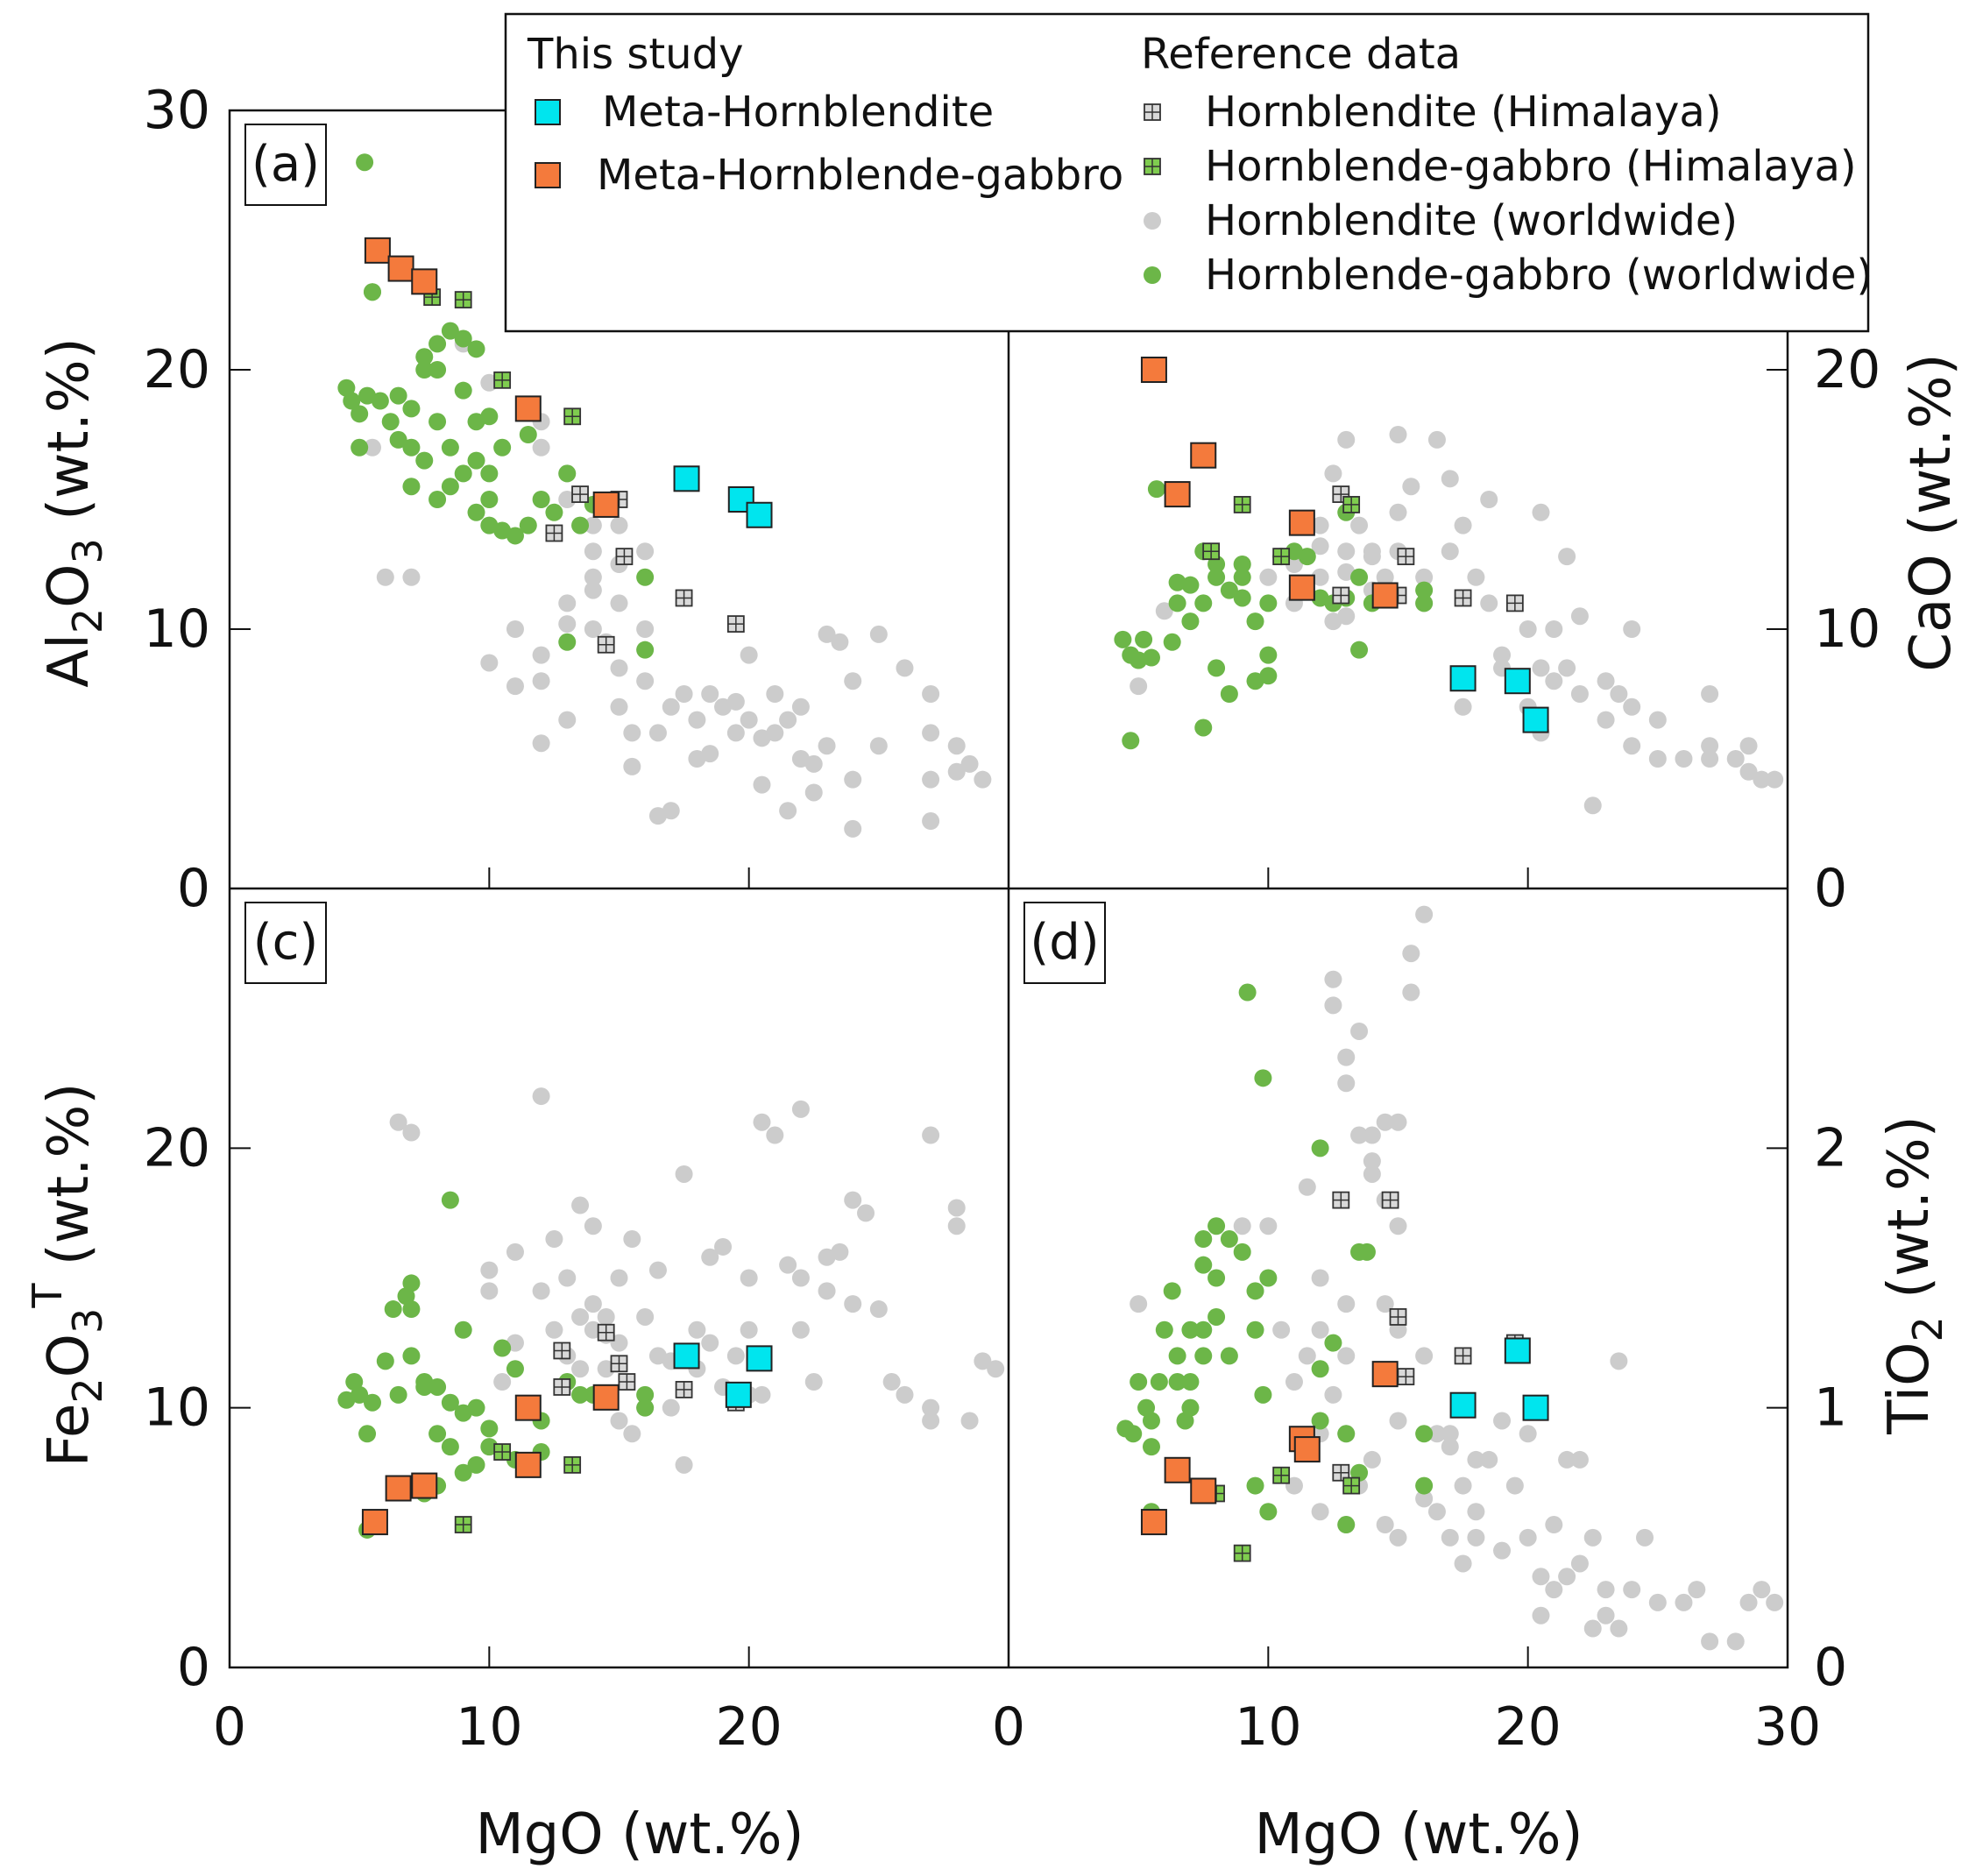 This screenshot has height=1876, width=1983. What do you see at coordinates (1152, 221) in the screenshot?
I see `legend-marker-hornblendite-worldwide` at bounding box center [1152, 221].